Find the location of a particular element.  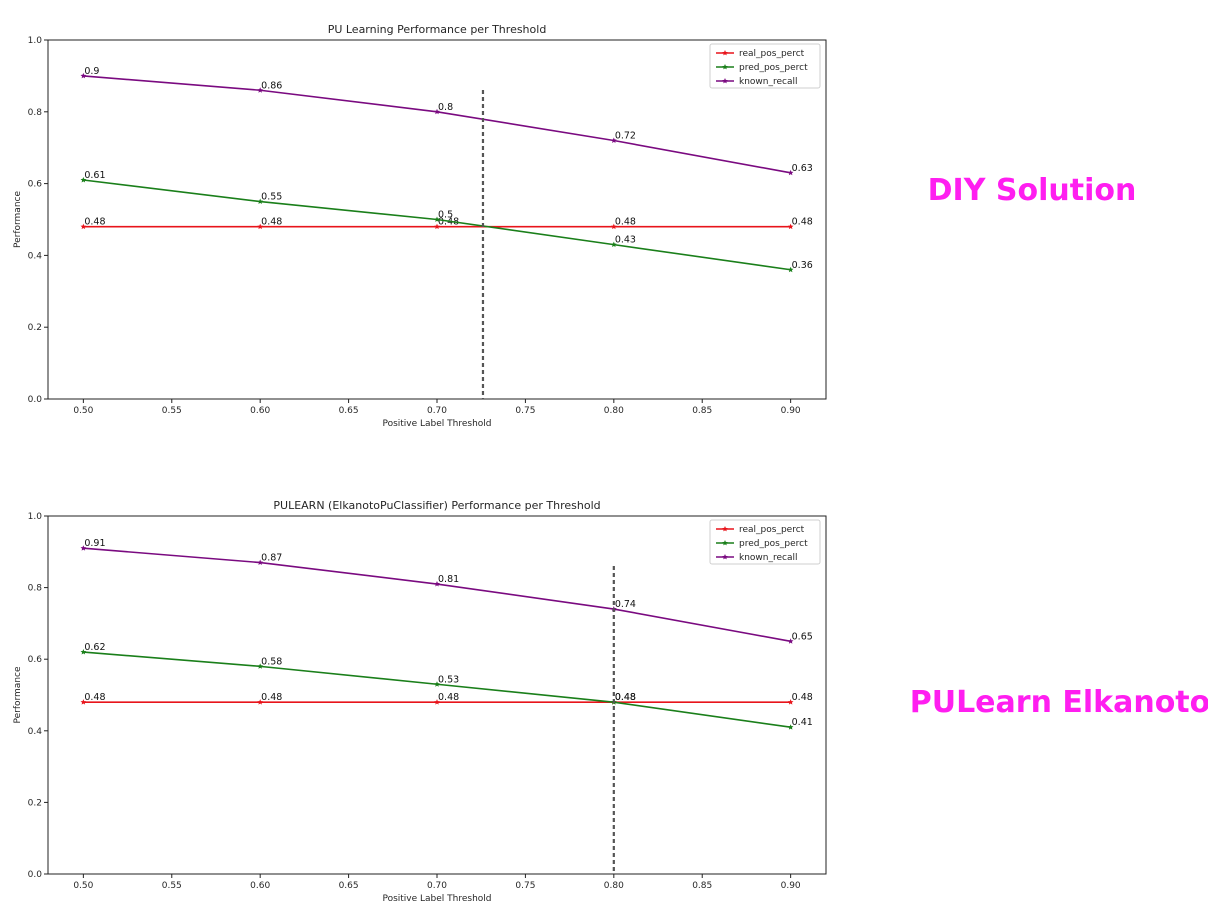

data-label-pred_pos_perct: 0.5 is located at coordinates (445, 215).